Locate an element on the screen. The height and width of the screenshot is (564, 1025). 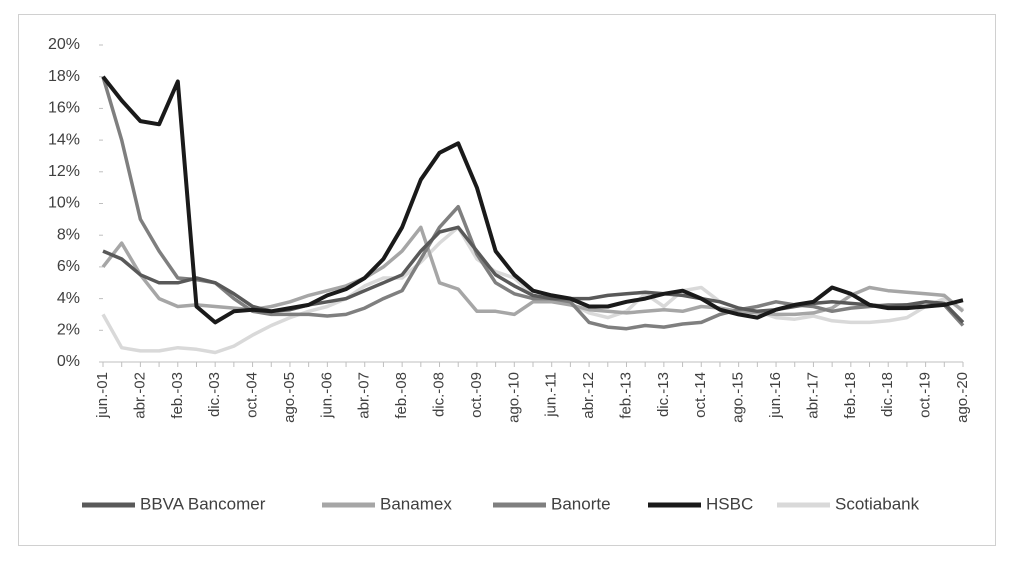
legend-label: HSBC is located at coordinates (729, 503).